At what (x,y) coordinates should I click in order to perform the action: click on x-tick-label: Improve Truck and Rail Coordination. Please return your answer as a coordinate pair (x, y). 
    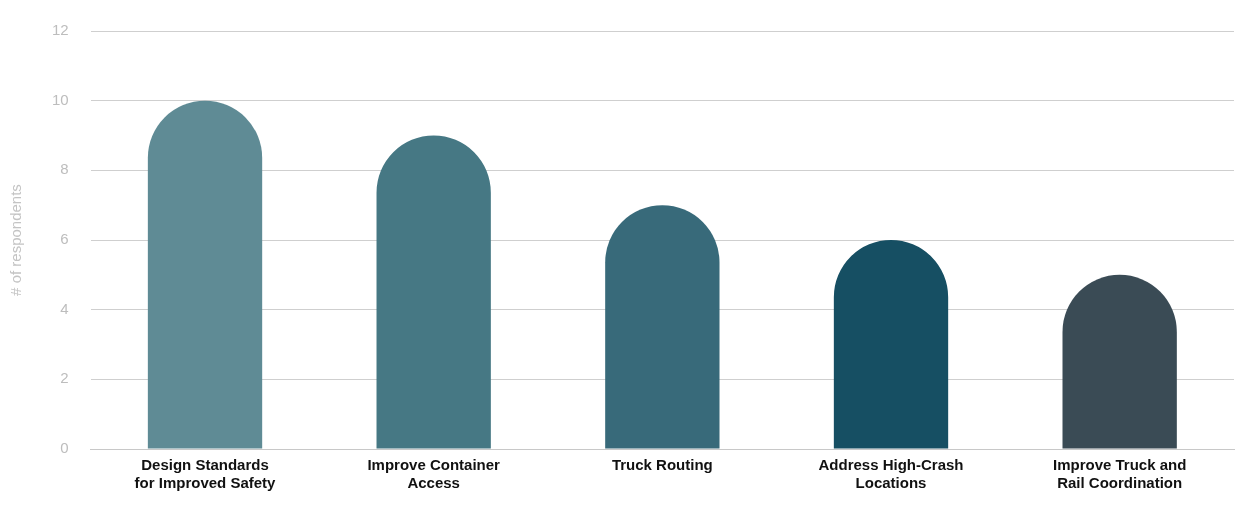
    Looking at the image, I should click on (1119, 474).